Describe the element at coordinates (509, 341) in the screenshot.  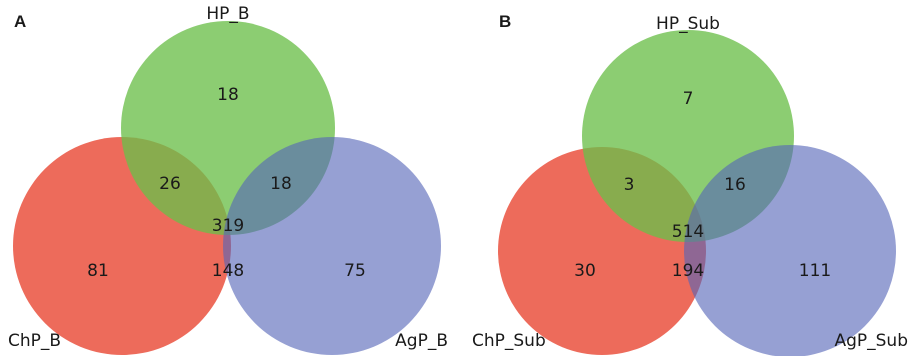
I see `set-label-chp-sub: ChP_Sub` at that location.